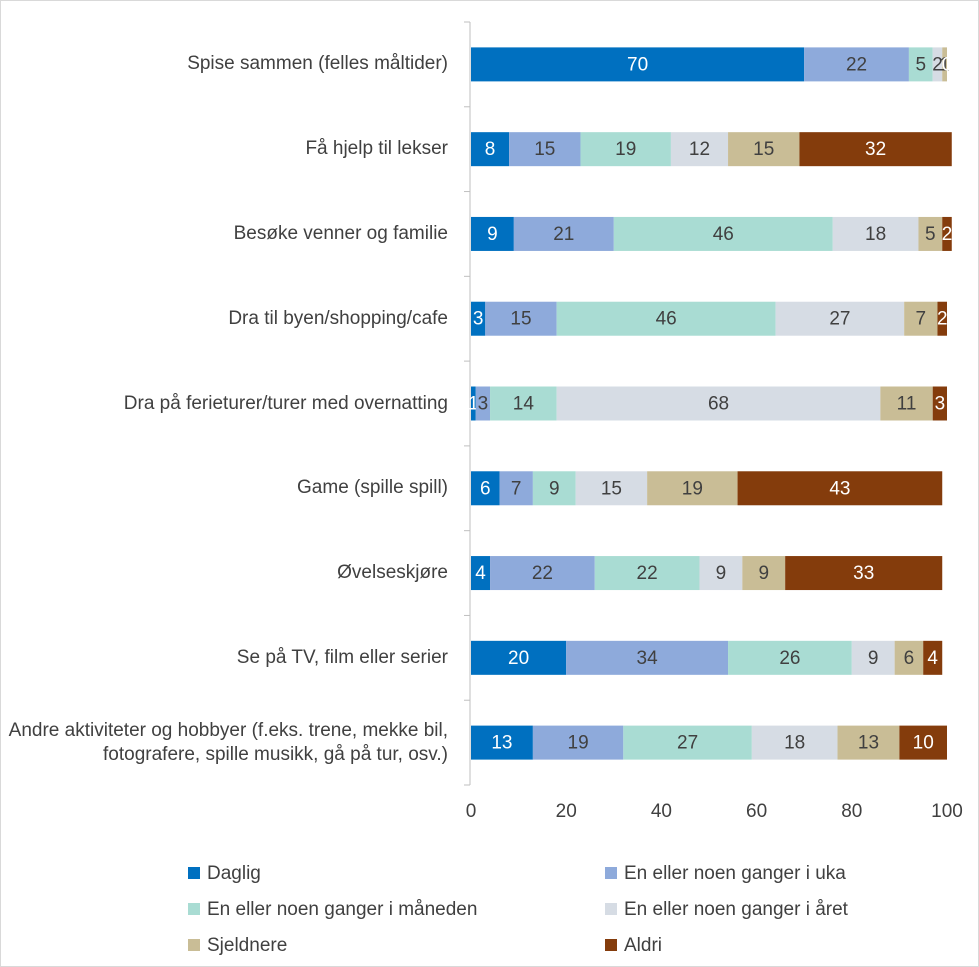 Image resolution: width=979 pixels, height=967 pixels. I want to click on y-tick-label: Spise sammen (felles måltider), so click(317, 64).